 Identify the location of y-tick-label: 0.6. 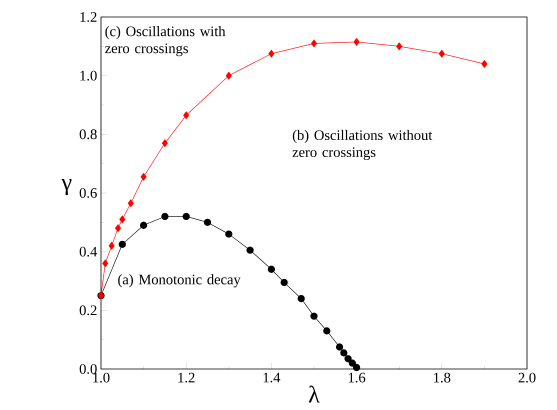
(88, 193).